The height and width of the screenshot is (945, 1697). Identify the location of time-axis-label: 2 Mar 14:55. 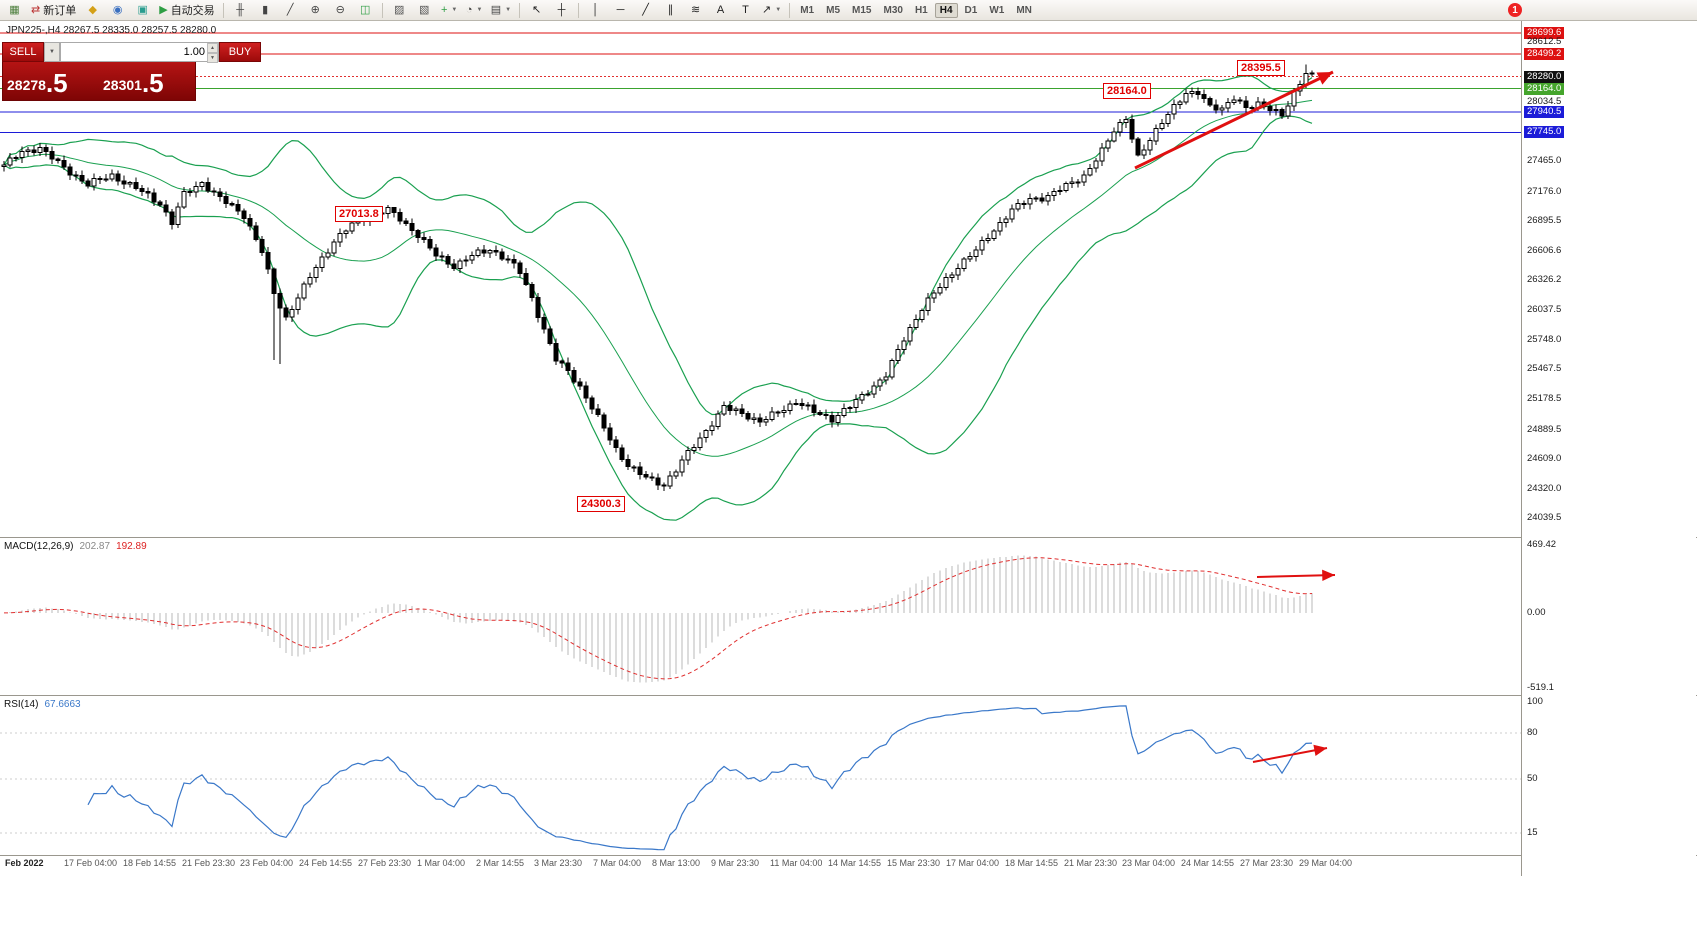
(500, 863).